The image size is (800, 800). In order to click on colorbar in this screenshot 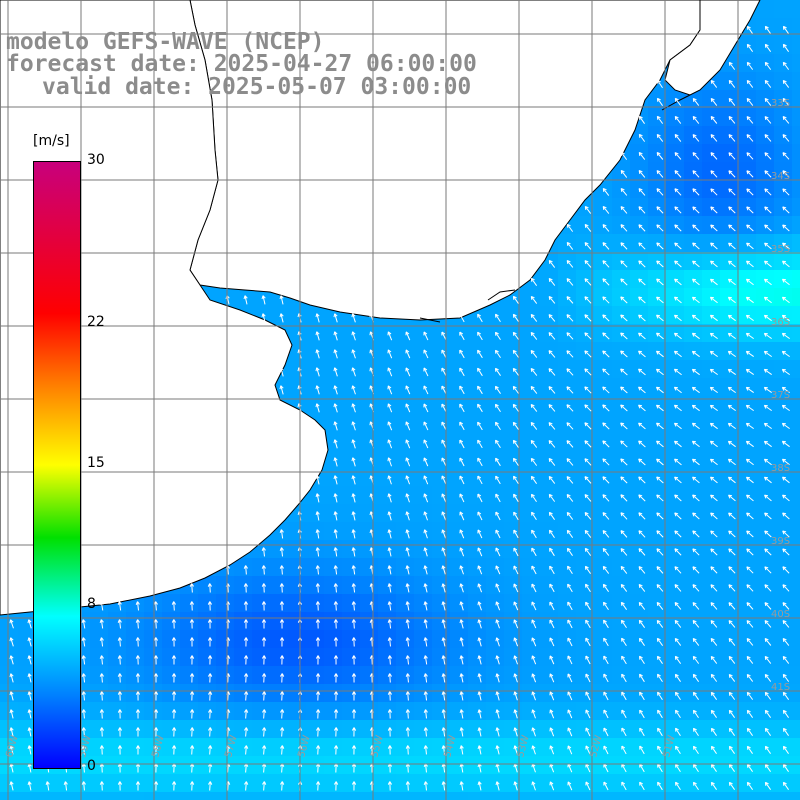, I will do `click(57, 465)`.